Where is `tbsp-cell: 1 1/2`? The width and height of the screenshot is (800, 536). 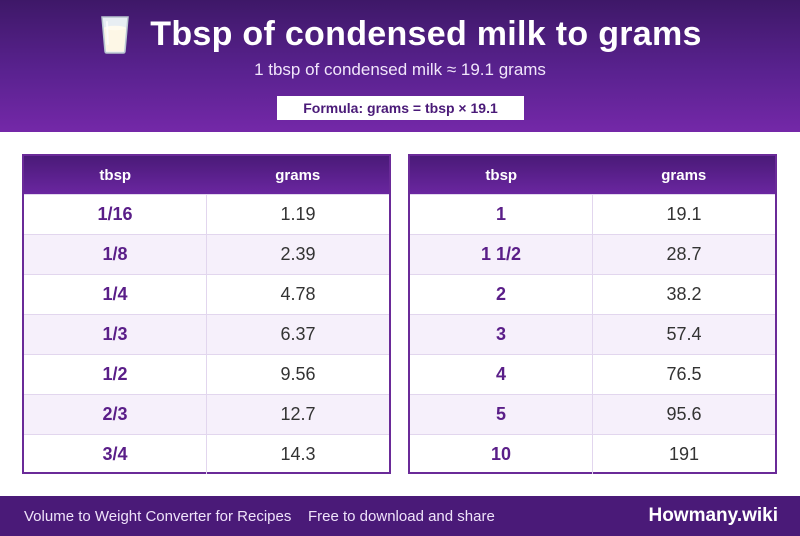 tbsp-cell: 1 1/2 is located at coordinates (501, 254).